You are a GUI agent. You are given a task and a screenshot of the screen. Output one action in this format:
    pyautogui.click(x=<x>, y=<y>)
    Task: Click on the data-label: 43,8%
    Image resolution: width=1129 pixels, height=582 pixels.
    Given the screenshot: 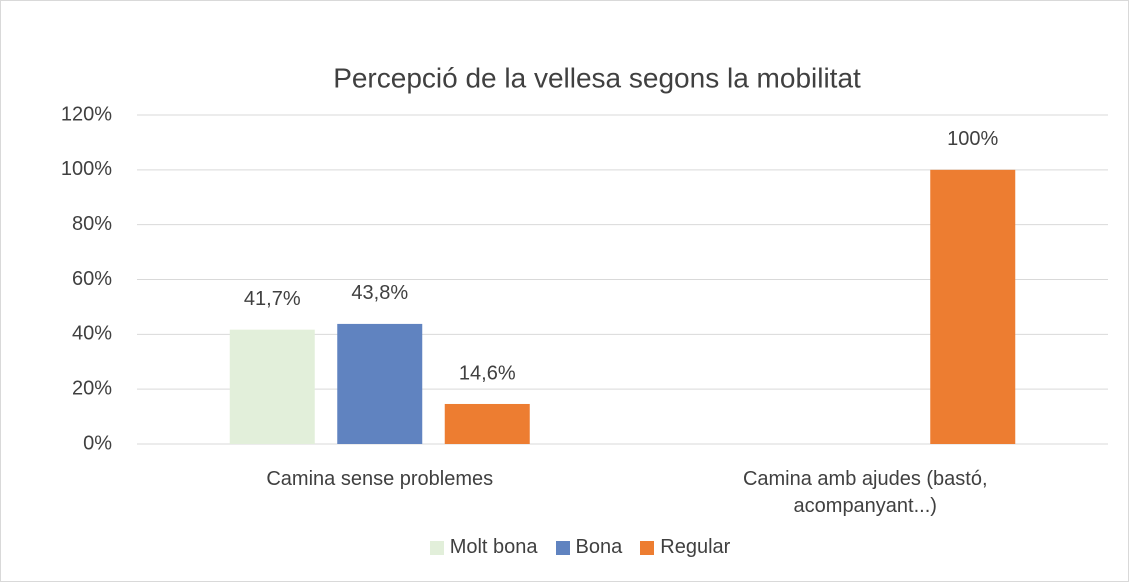 What is the action you would take?
    pyautogui.click(x=379, y=293)
    